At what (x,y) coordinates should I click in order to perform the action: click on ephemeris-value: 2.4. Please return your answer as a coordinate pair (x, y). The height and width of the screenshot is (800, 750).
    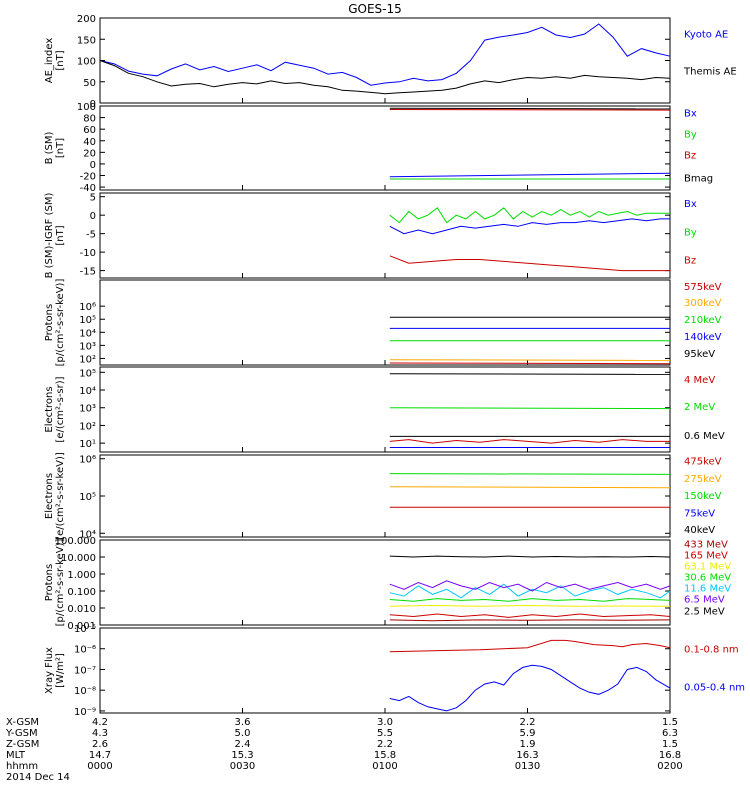
    Looking at the image, I should click on (243, 744).